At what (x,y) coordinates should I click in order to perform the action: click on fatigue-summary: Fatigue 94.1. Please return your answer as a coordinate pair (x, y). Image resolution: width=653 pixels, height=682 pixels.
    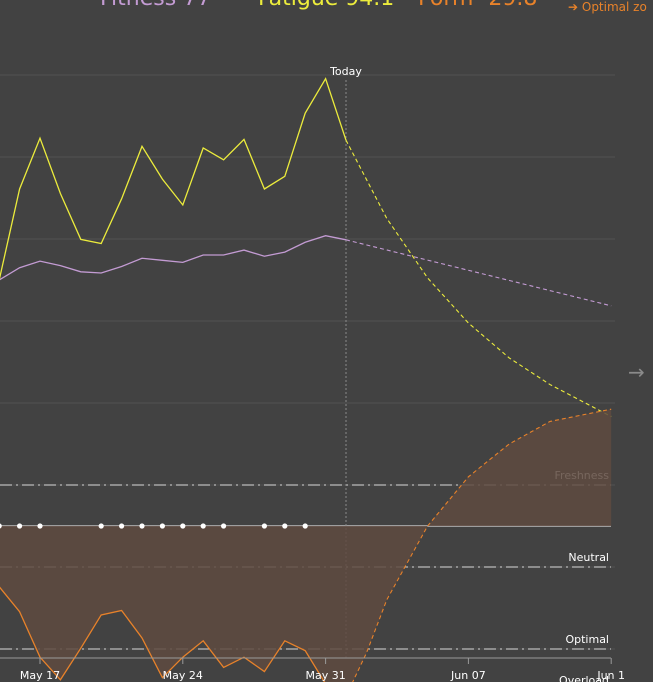
    Looking at the image, I should click on (326, 7).